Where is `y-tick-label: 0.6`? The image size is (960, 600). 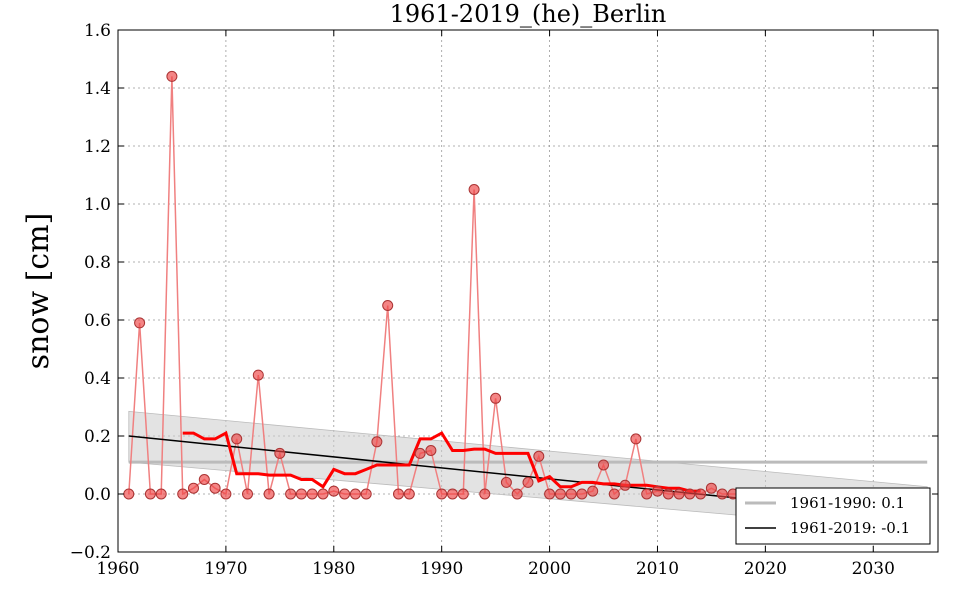
y-tick-label: 0.6 is located at coordinates (97, 321).